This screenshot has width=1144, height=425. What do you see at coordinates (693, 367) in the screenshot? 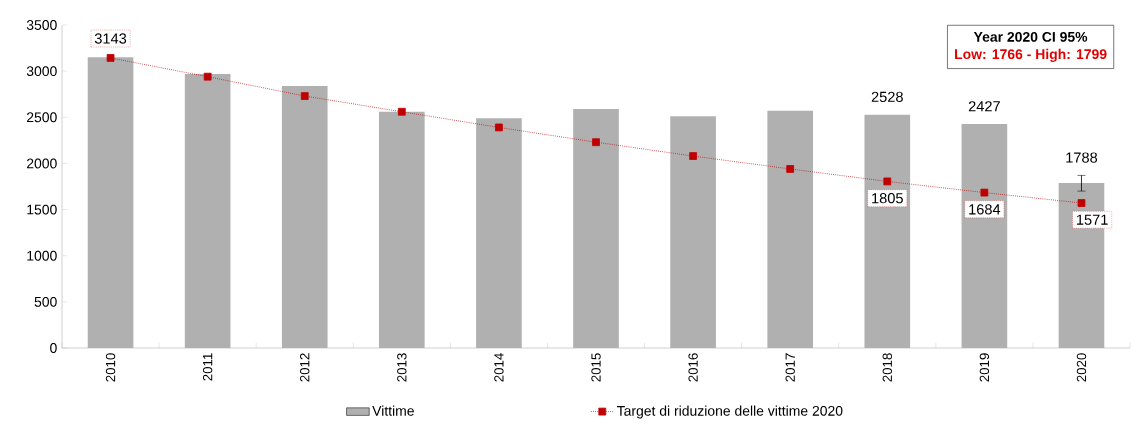
I see `x-tick-label: 2016` at bounding box center [693, 367].